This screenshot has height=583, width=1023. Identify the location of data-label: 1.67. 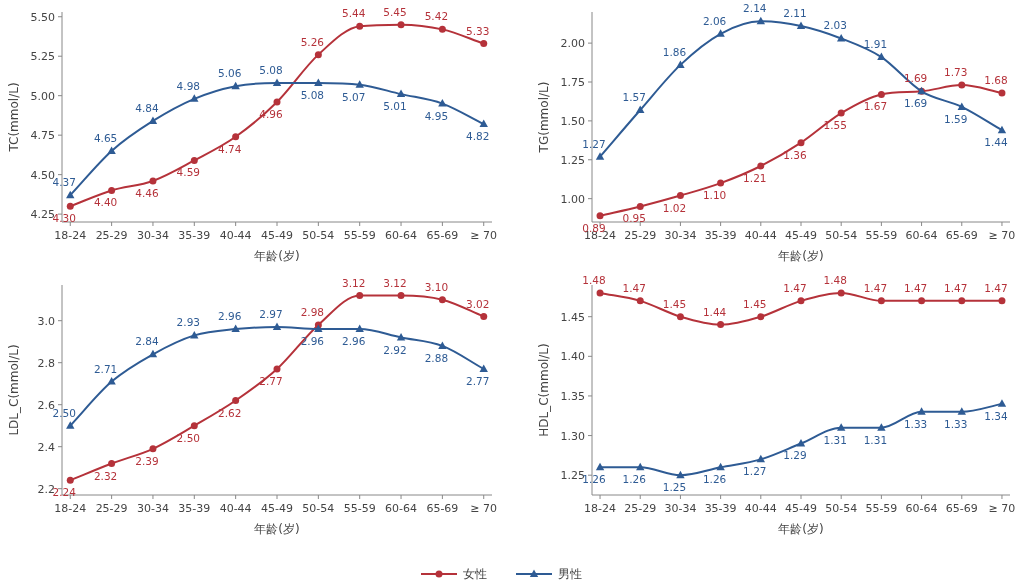
(875, 106).